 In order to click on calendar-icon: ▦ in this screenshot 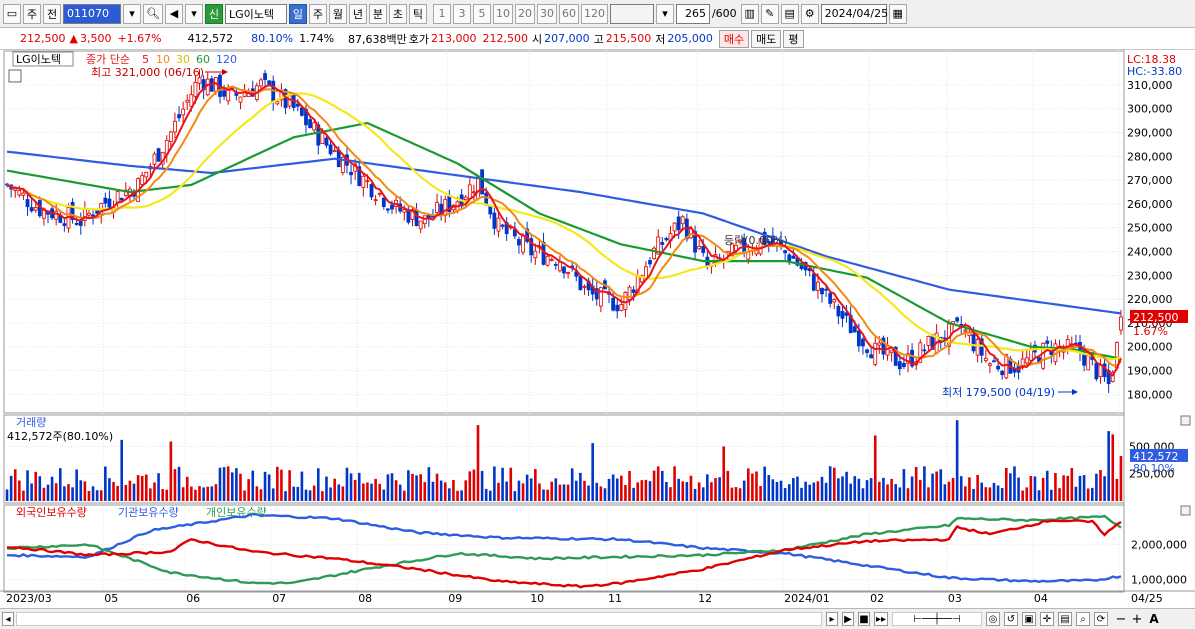, I will do `click(897, 13)`.